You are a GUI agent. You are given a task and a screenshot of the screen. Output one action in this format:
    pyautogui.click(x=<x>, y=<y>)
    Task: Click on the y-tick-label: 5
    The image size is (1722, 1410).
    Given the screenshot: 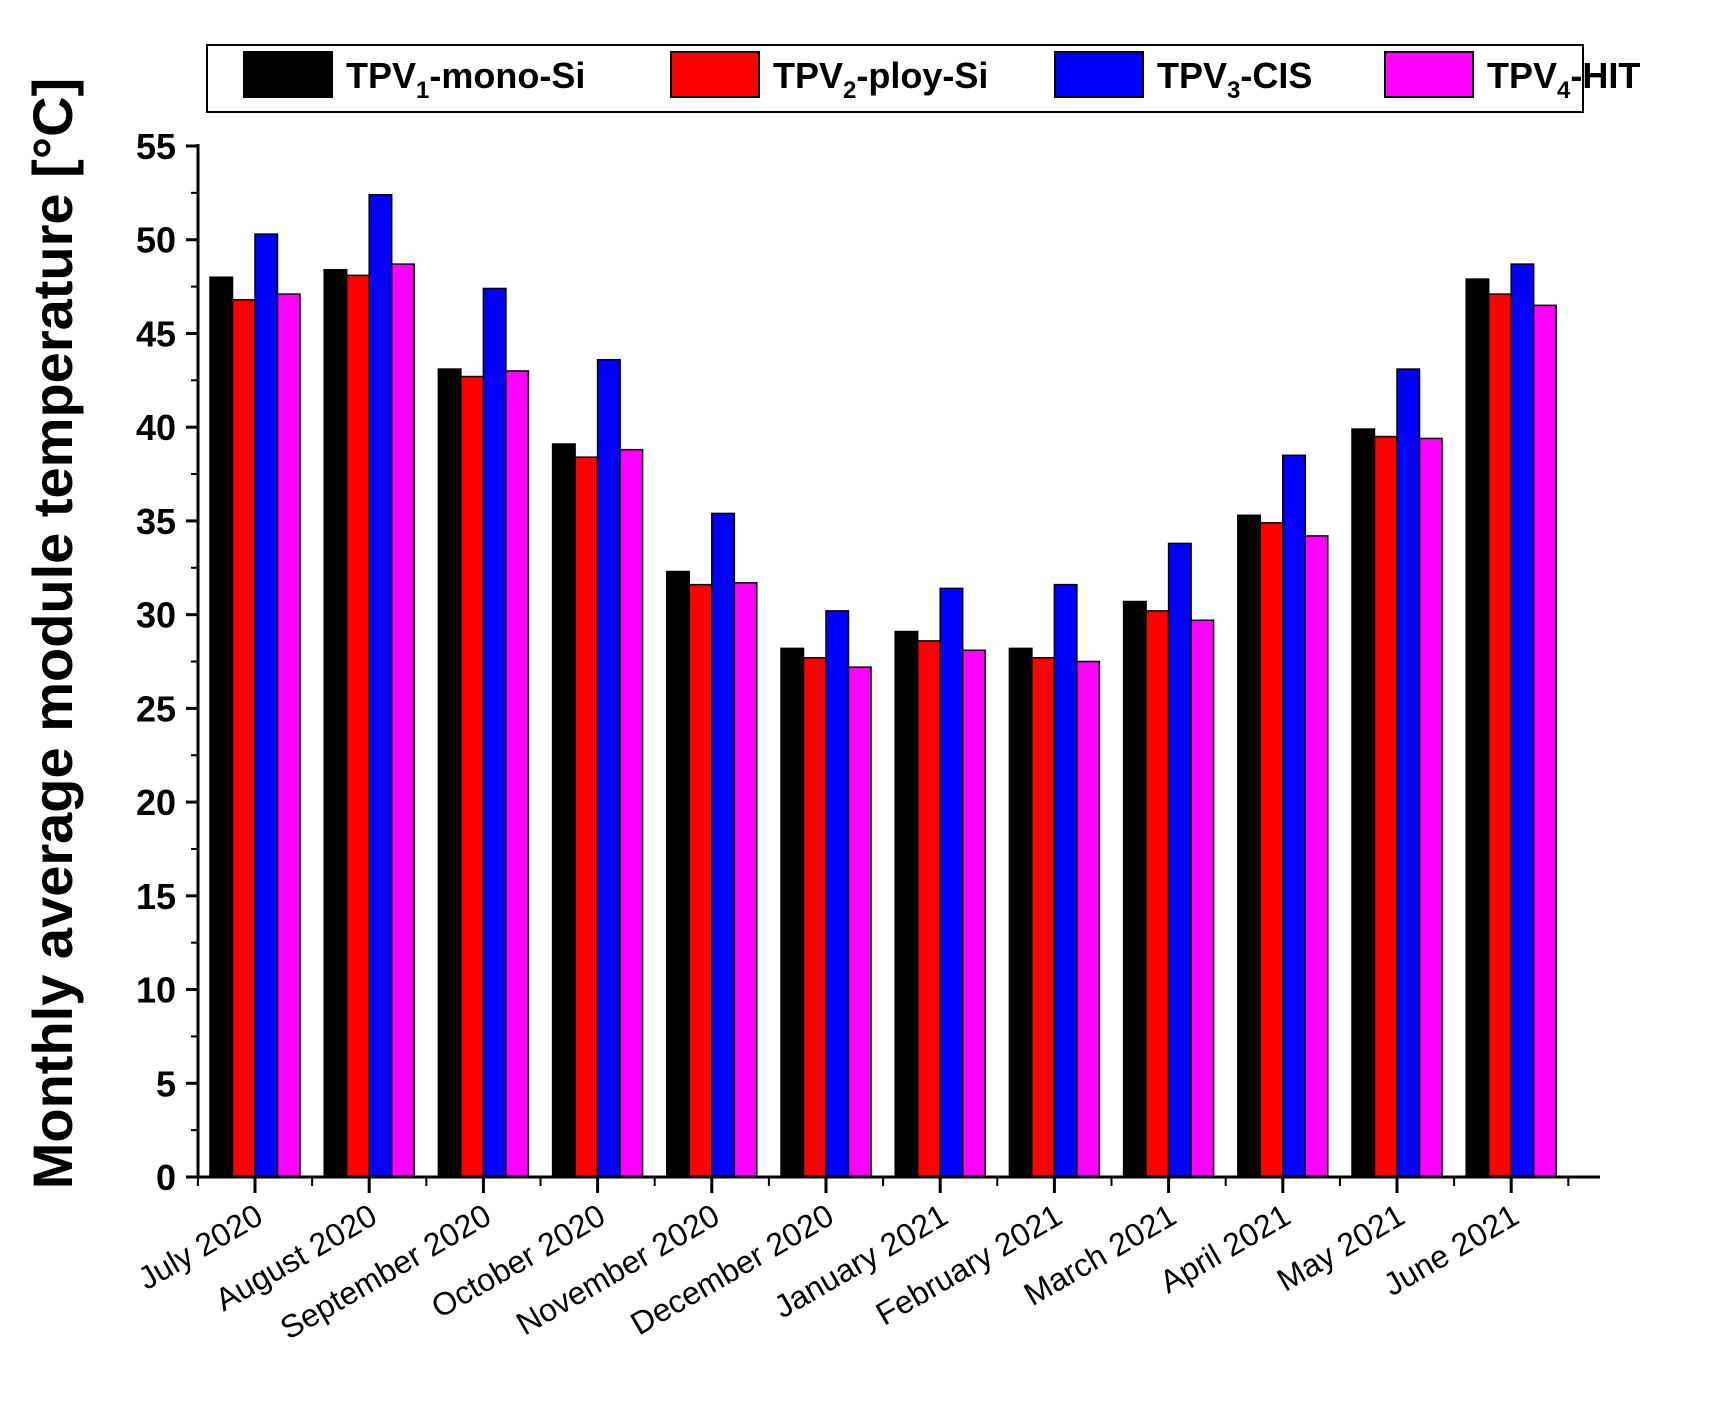 What is the action you would take?
    pyautogui.click(x=166, y=1083)
    